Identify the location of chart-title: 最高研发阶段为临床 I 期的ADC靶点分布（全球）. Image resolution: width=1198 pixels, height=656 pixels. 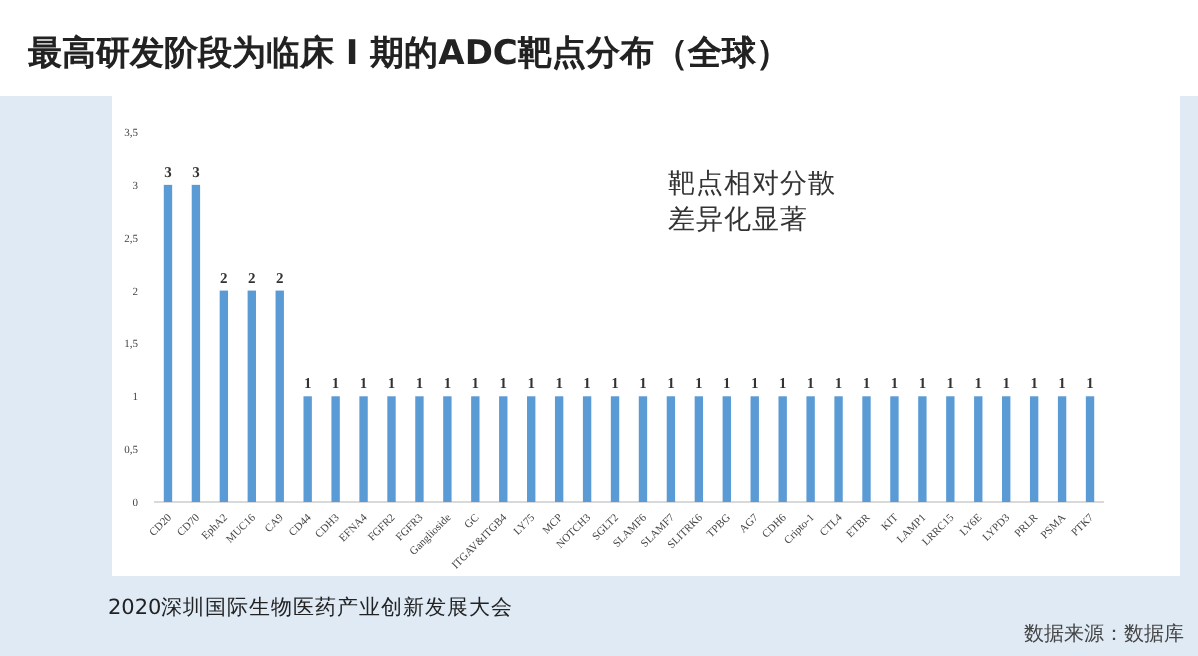
(408, 54).